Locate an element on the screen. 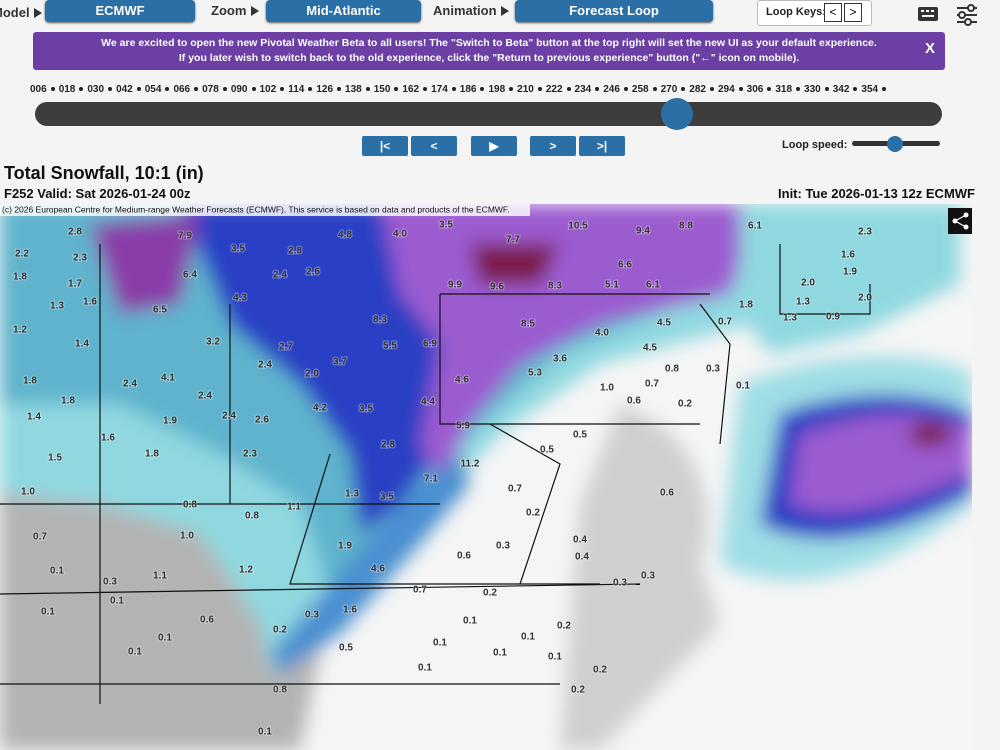  snowfall-label: 1.8 is located at coordinates (68, 401).